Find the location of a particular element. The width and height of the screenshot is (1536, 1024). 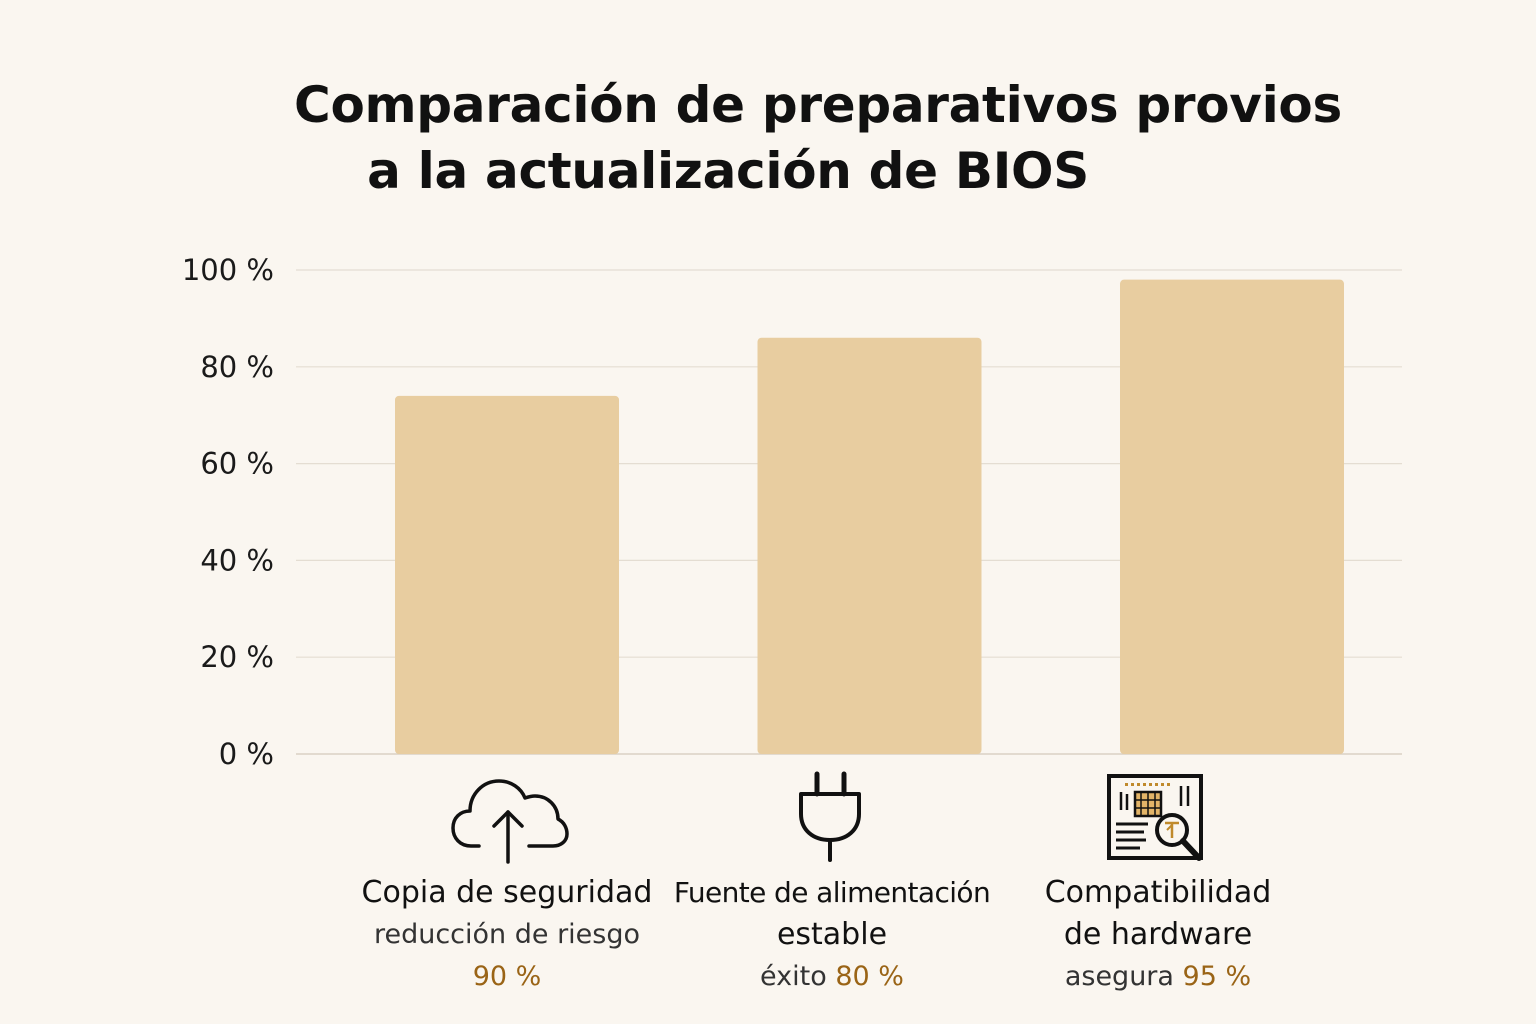

category-value: 80 % is located at coordinates (869, 976).